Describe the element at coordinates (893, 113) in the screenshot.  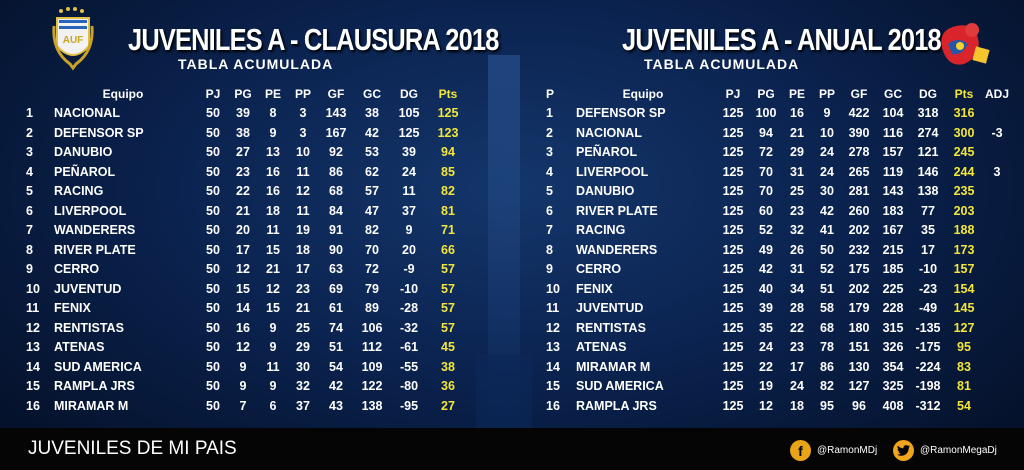
I see `right-cell-gc: 104` at that location.